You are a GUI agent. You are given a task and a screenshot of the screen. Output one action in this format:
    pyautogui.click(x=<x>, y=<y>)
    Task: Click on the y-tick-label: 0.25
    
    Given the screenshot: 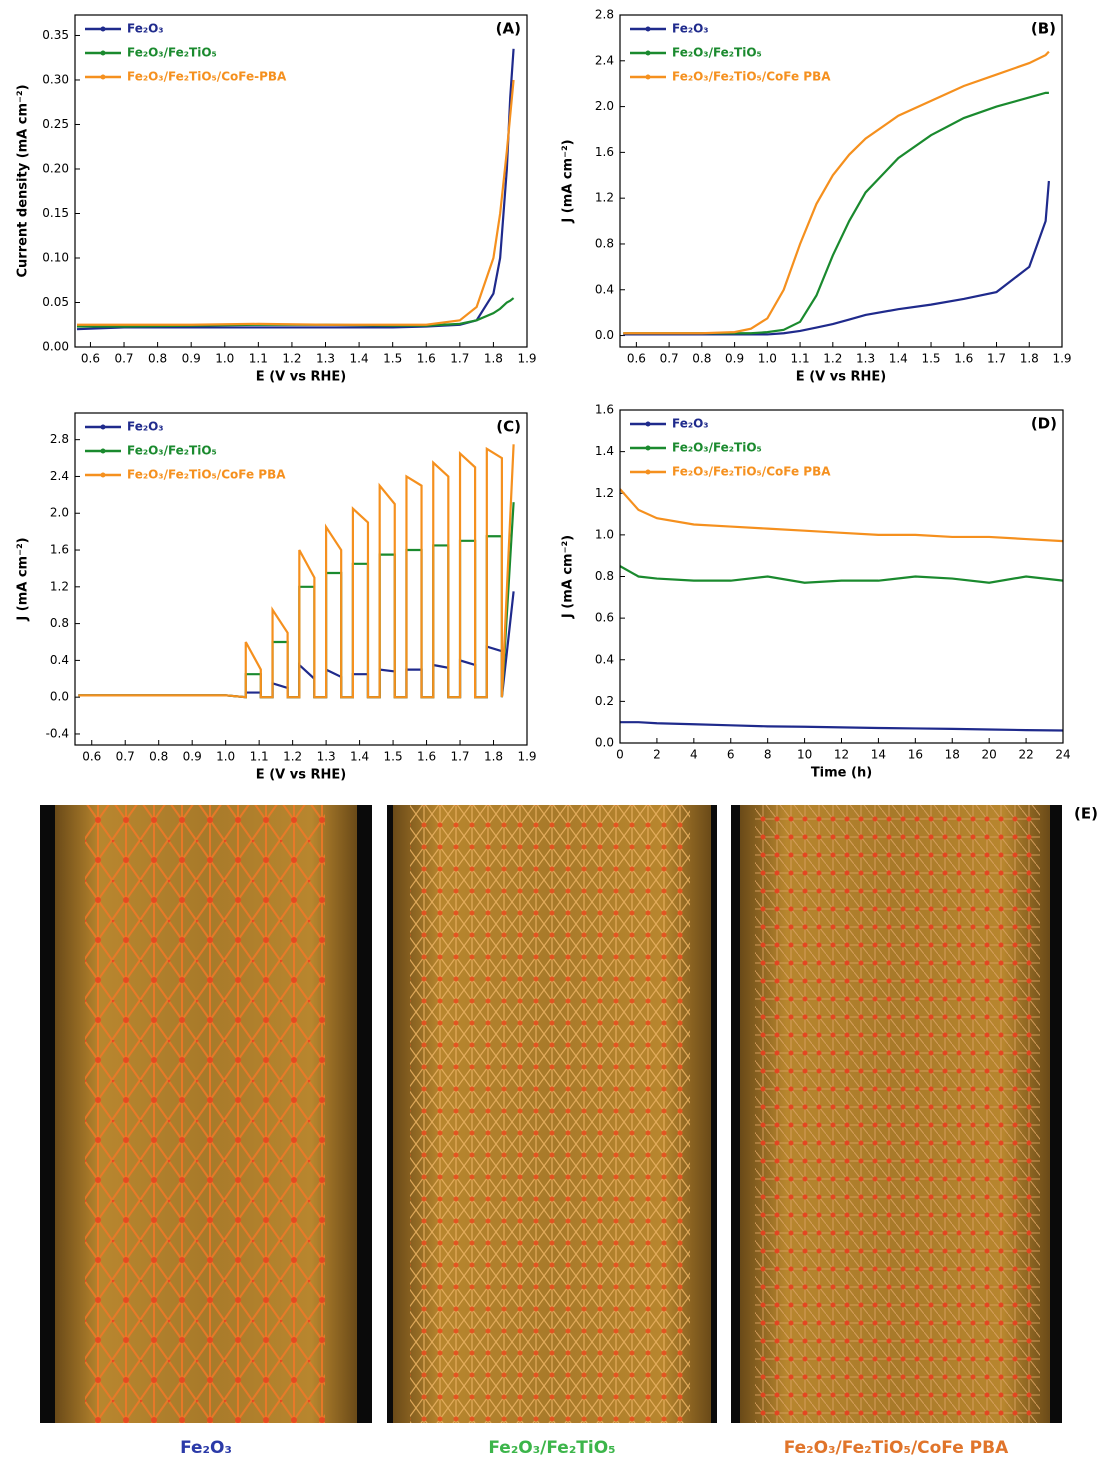 What is the action you would take?
    pyautogui.click(x=55, y=124)
    